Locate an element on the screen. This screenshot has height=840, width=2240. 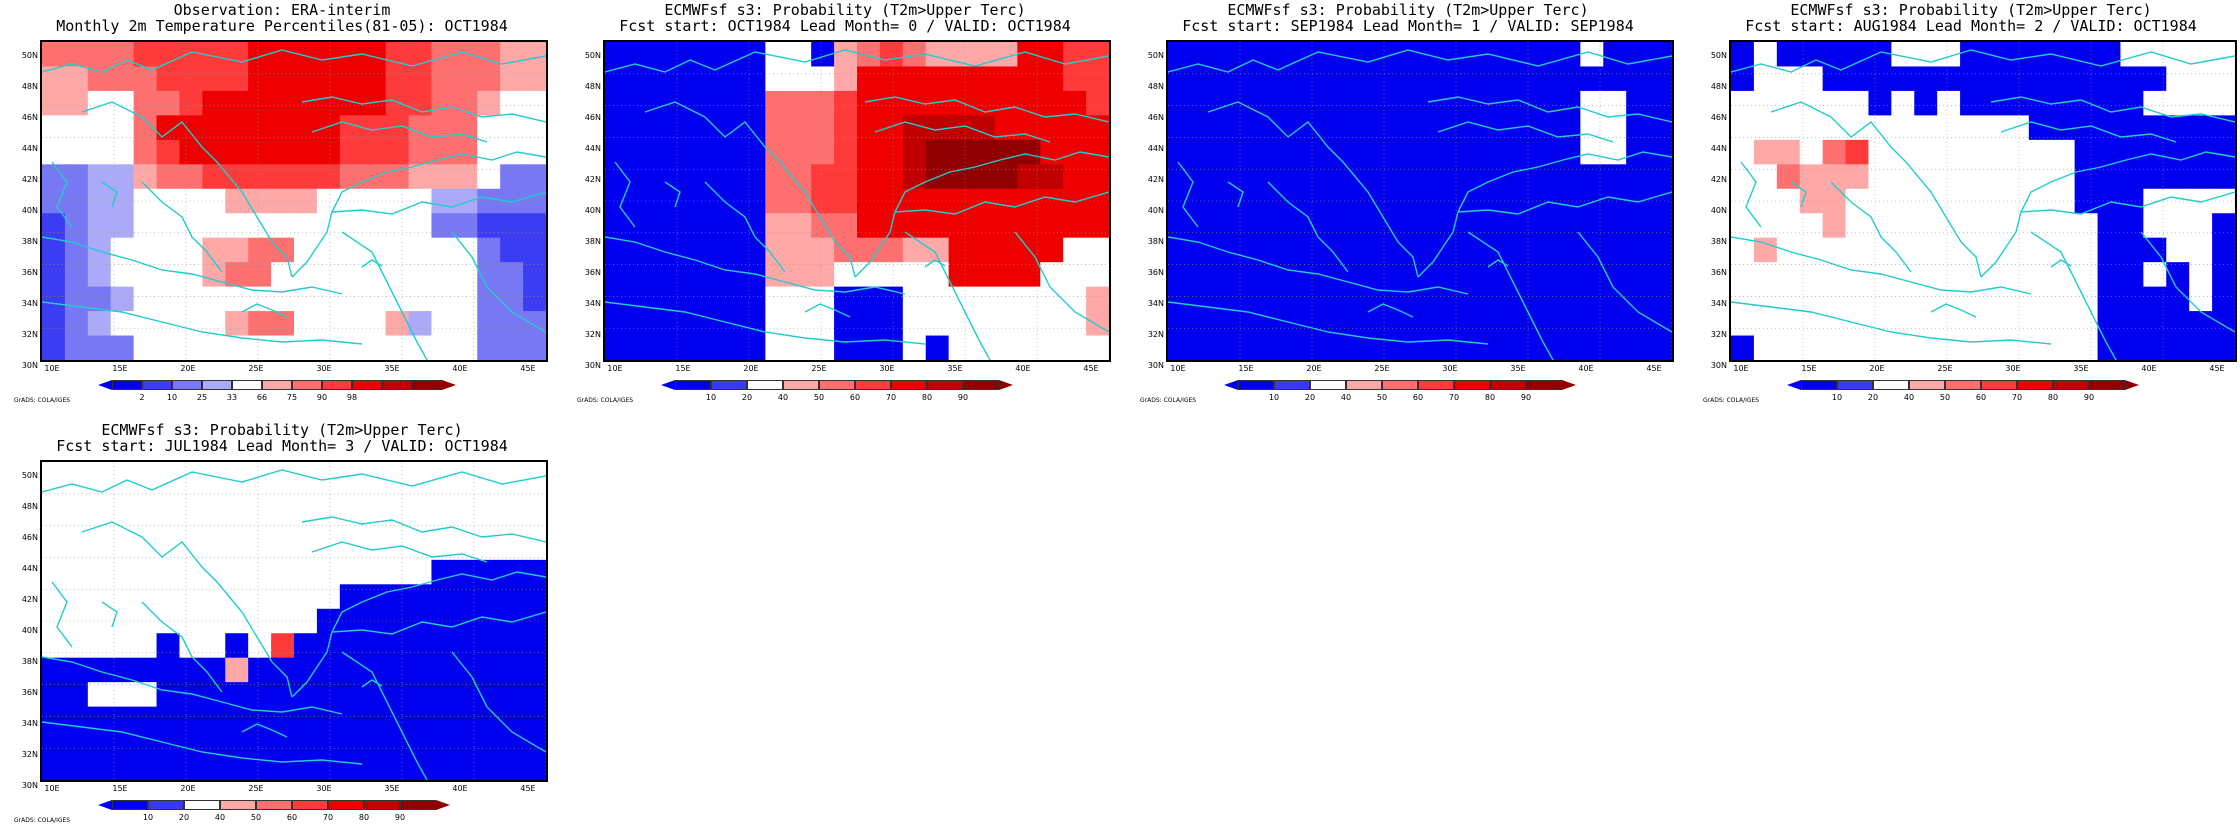
colorbar-tick-label: 98 is located at coordinates (352, 397).